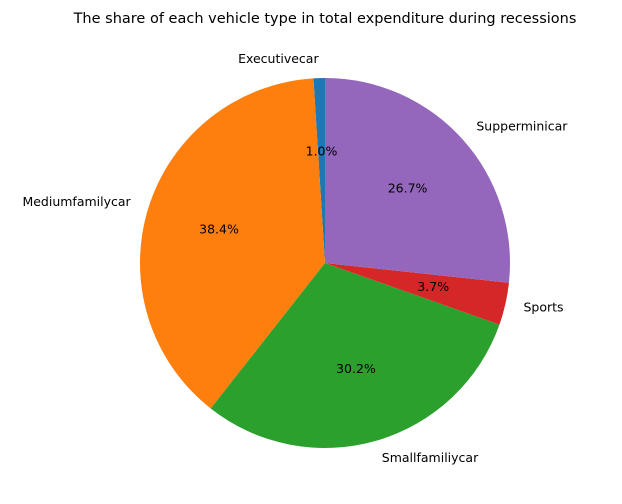  Describe the element at coordinates (322, 151) in the screenshot. I see `percent-label-executivecar: 1.0%` at that location.